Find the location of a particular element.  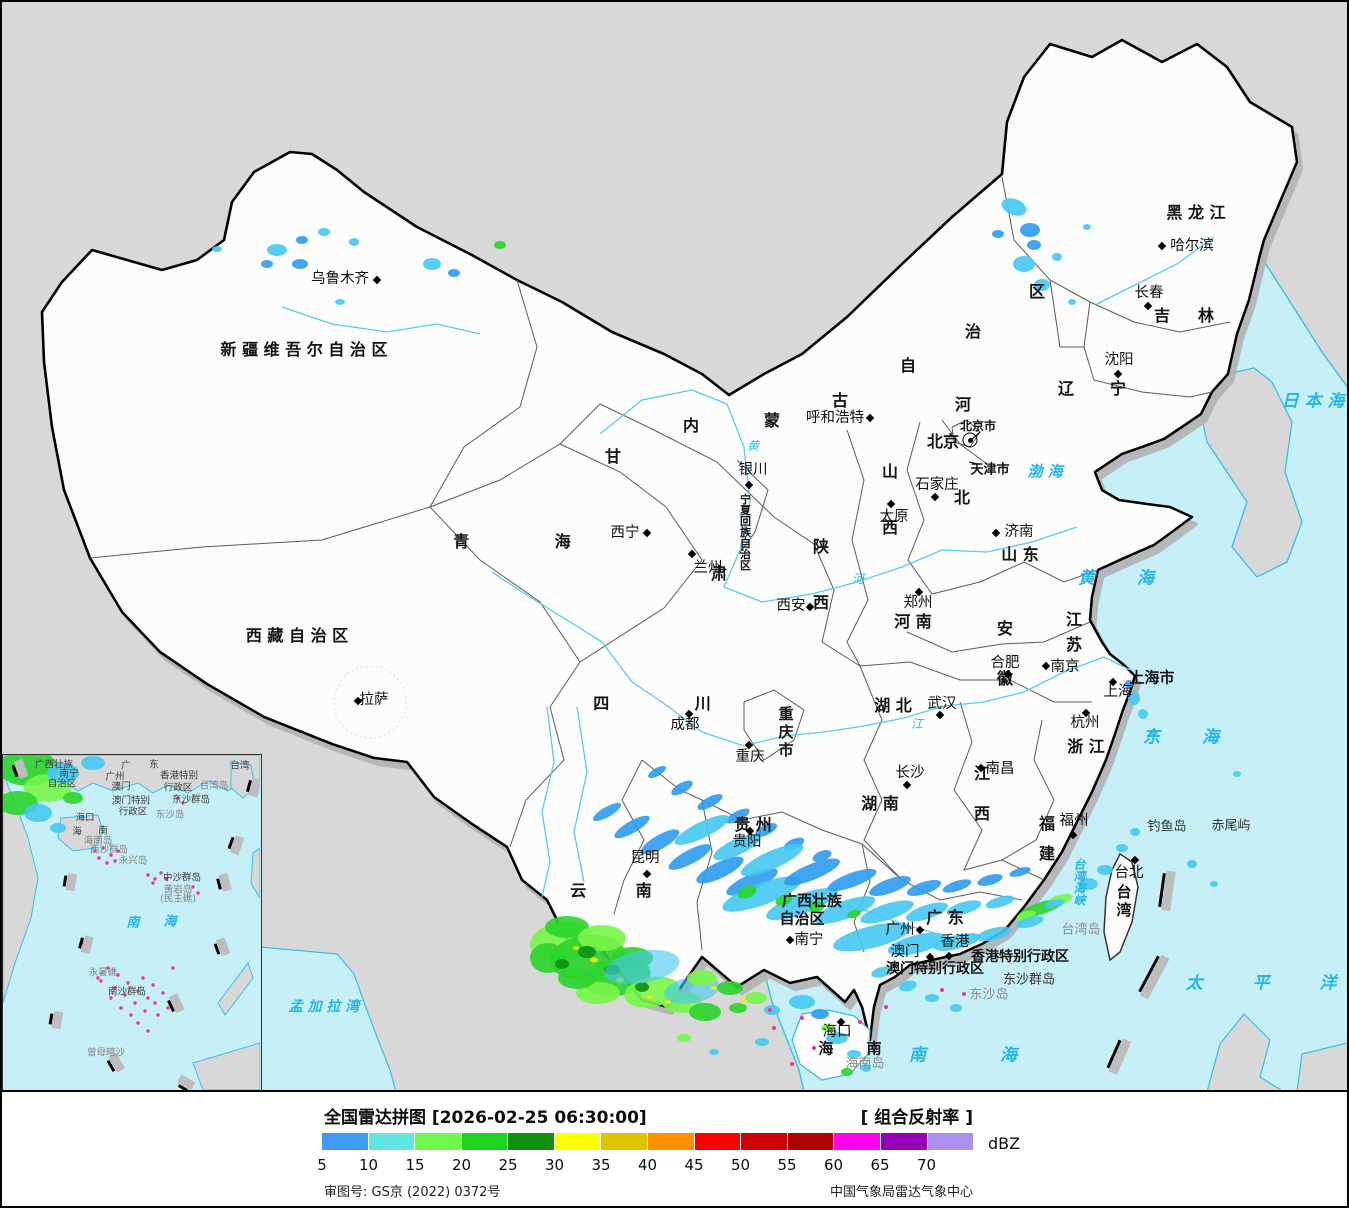

vietnam-coastline is located at coordinates (784, 1030).